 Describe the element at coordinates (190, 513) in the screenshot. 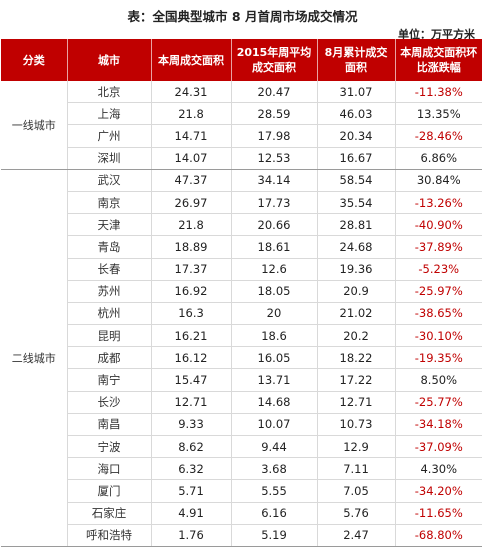

I see `week-area-cell: 4.91` at that location.